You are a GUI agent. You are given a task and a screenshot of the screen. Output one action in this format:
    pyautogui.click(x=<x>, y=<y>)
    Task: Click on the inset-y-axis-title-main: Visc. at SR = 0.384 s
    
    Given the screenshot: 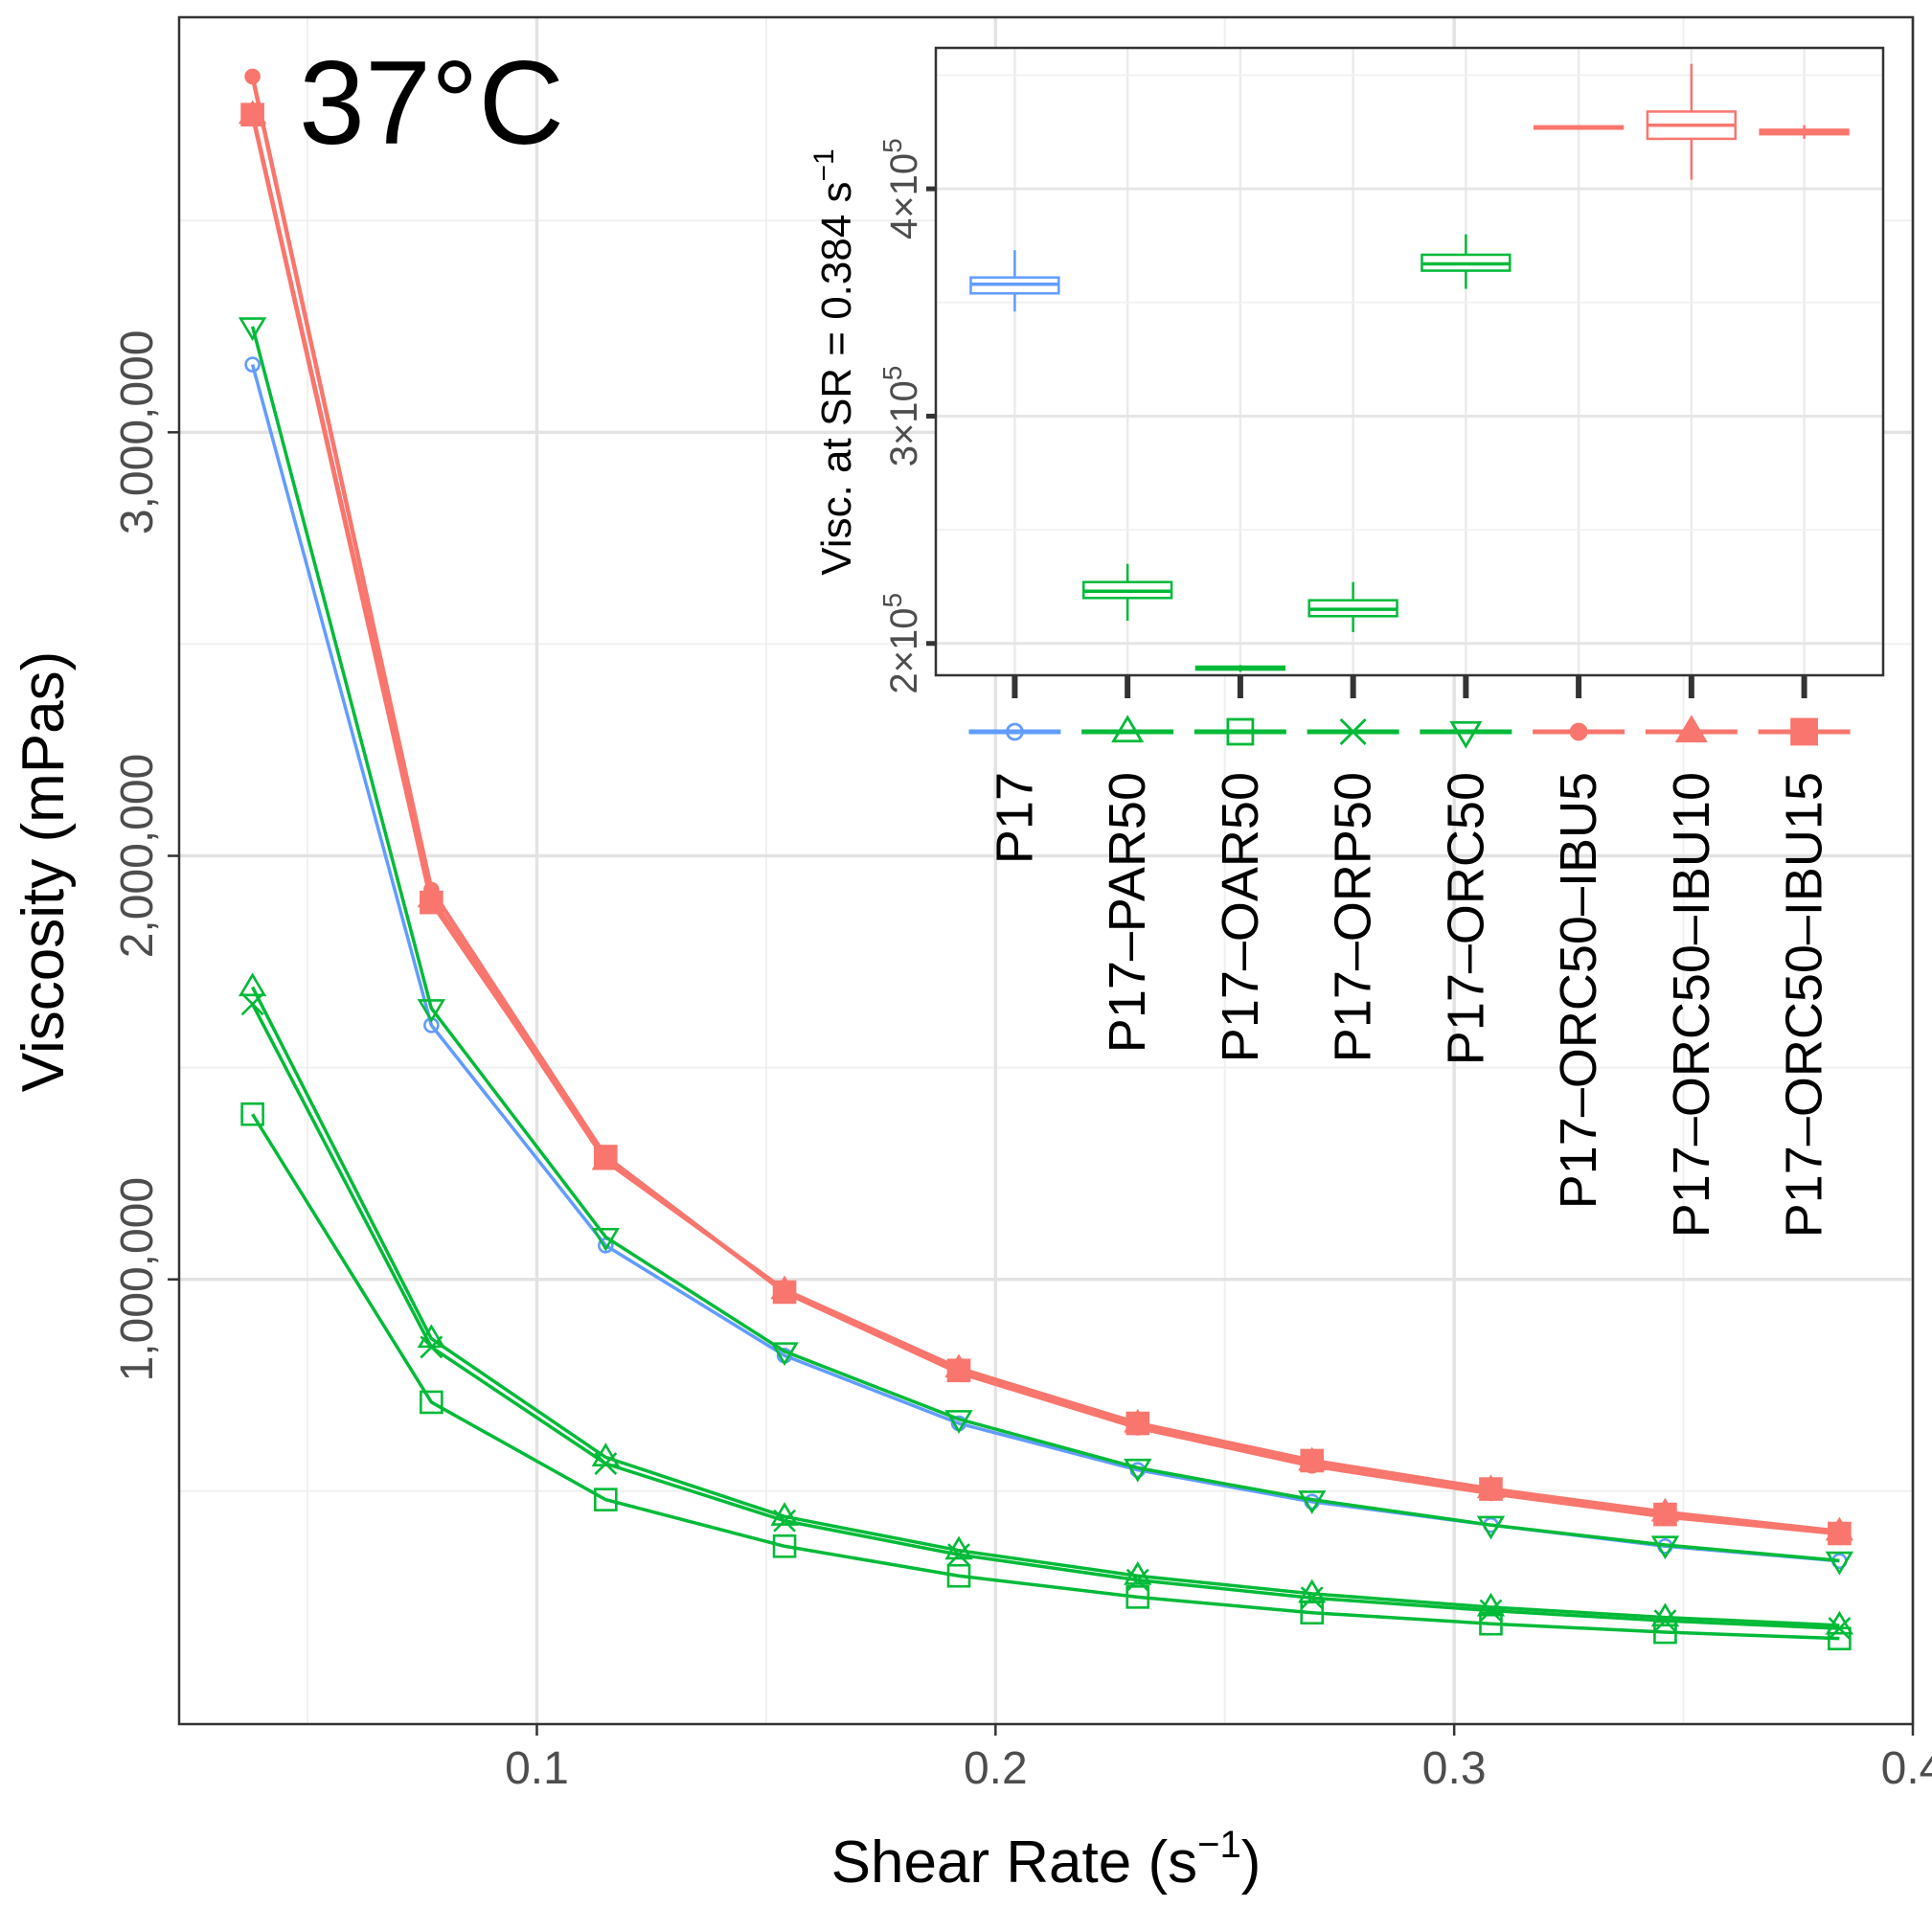 What is the action you would take?
    pyautogui.click(x=837, y=378)
    